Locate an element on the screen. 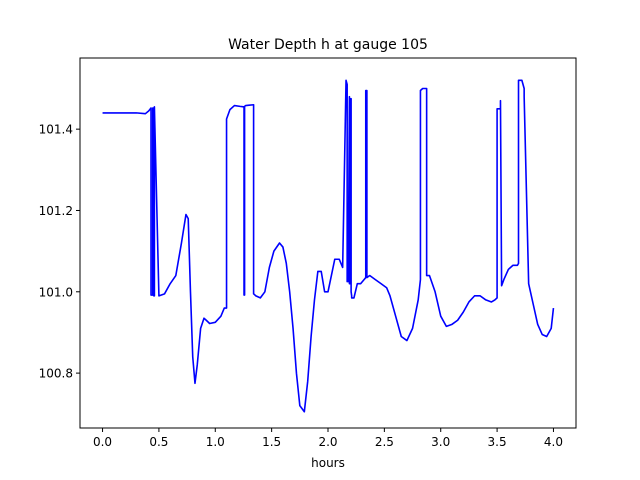  x-axis-ticks: 0.0 0.5 1.0 1.5 2.0 2.5 3.0 3.5 4.0 is located at coordinates (328, 438).